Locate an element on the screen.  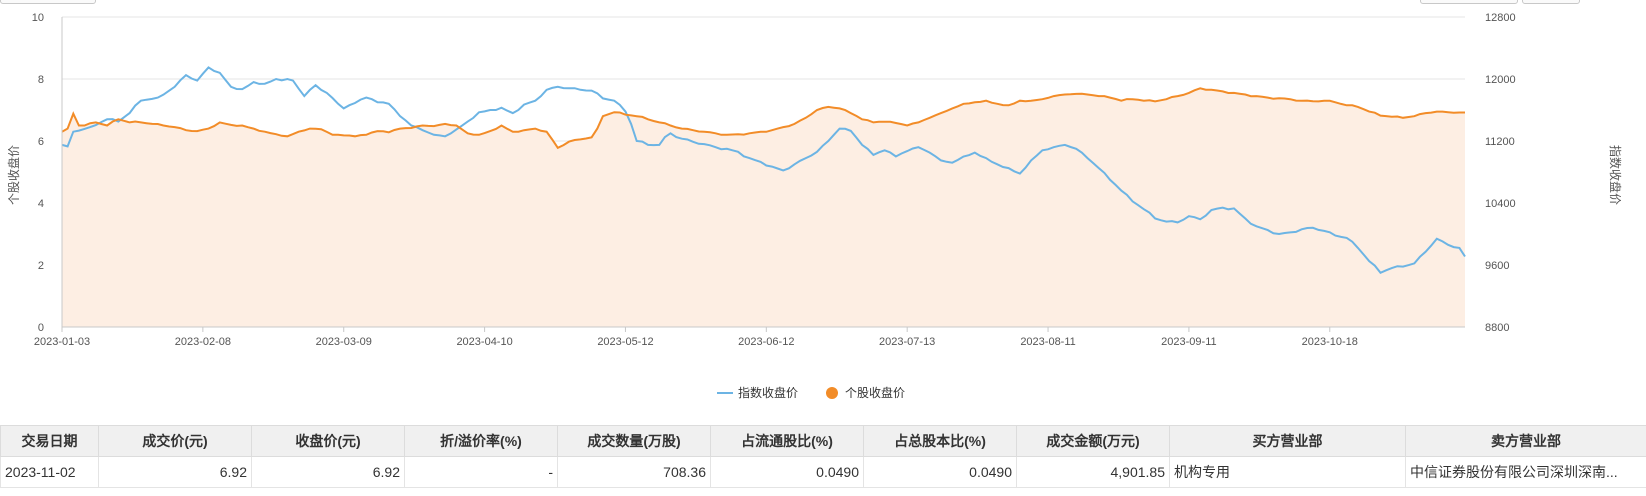
header-total-ratio: 占总股本比(%) is located at coordinates (940, 441).